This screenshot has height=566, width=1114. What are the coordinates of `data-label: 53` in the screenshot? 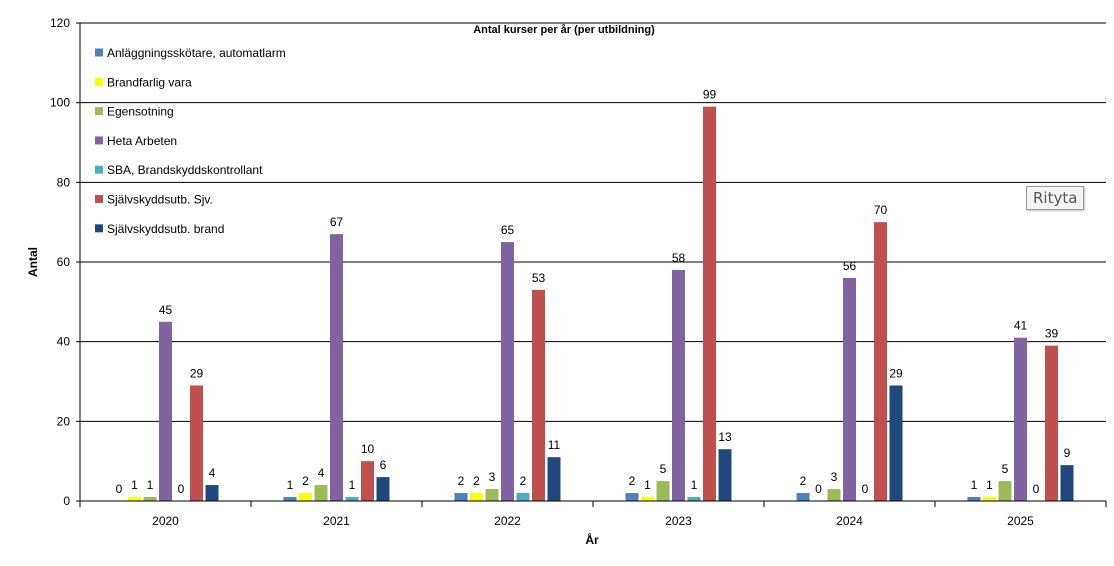 It's located at (539, 278).